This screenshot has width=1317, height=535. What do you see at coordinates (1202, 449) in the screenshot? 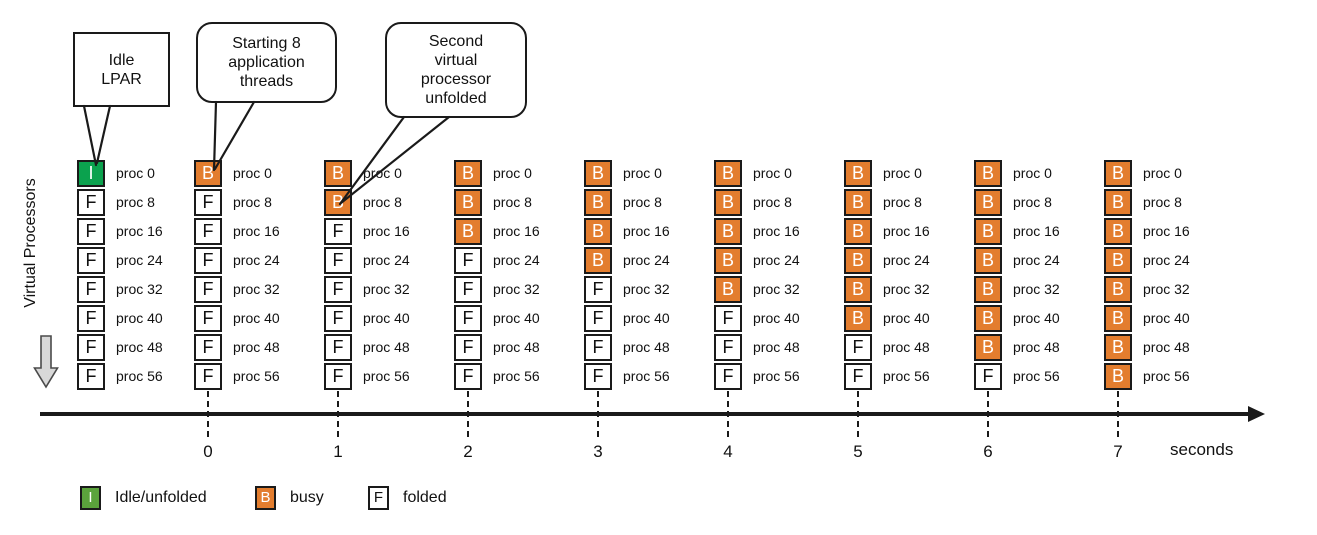
I see `time-axis-unit-label: seconds` at bounding box center [1202, 449].